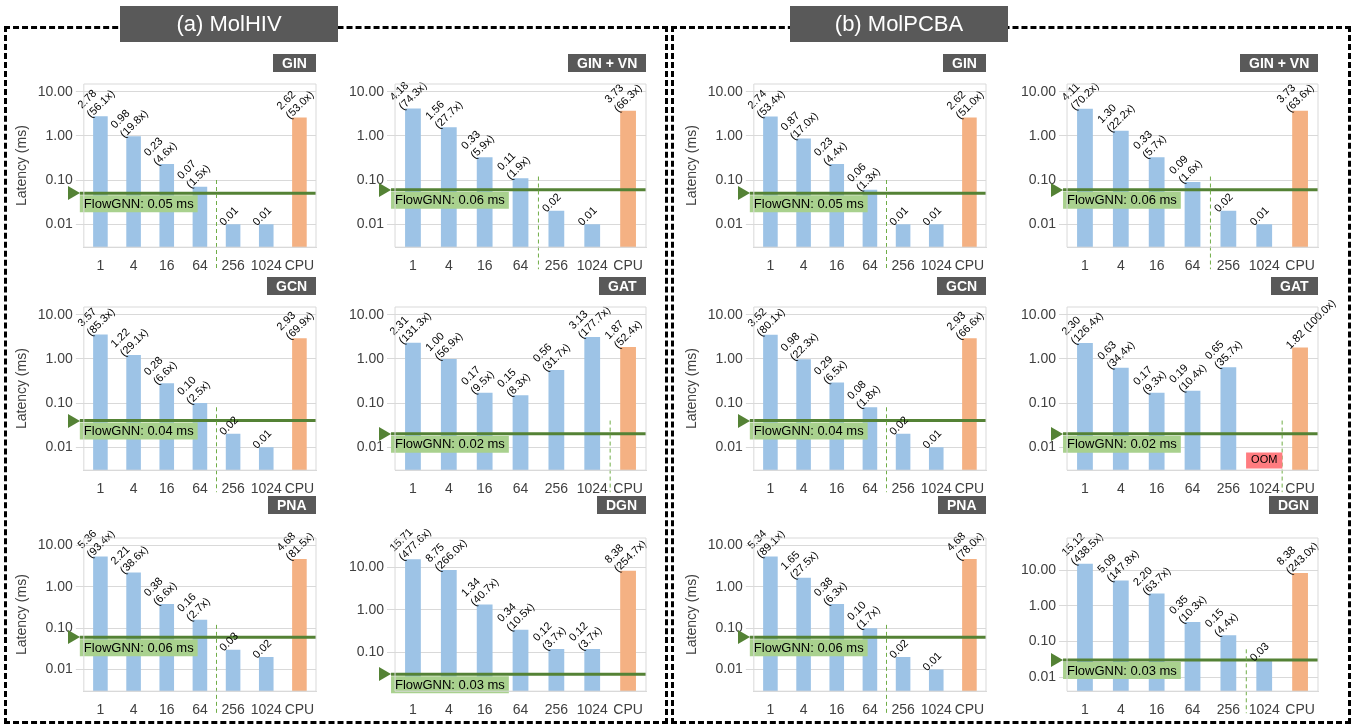  What do you see at coordinates (1264, 459) in the screenshot?
I see `annotation: OOM` at bounding box center [1264, 459].